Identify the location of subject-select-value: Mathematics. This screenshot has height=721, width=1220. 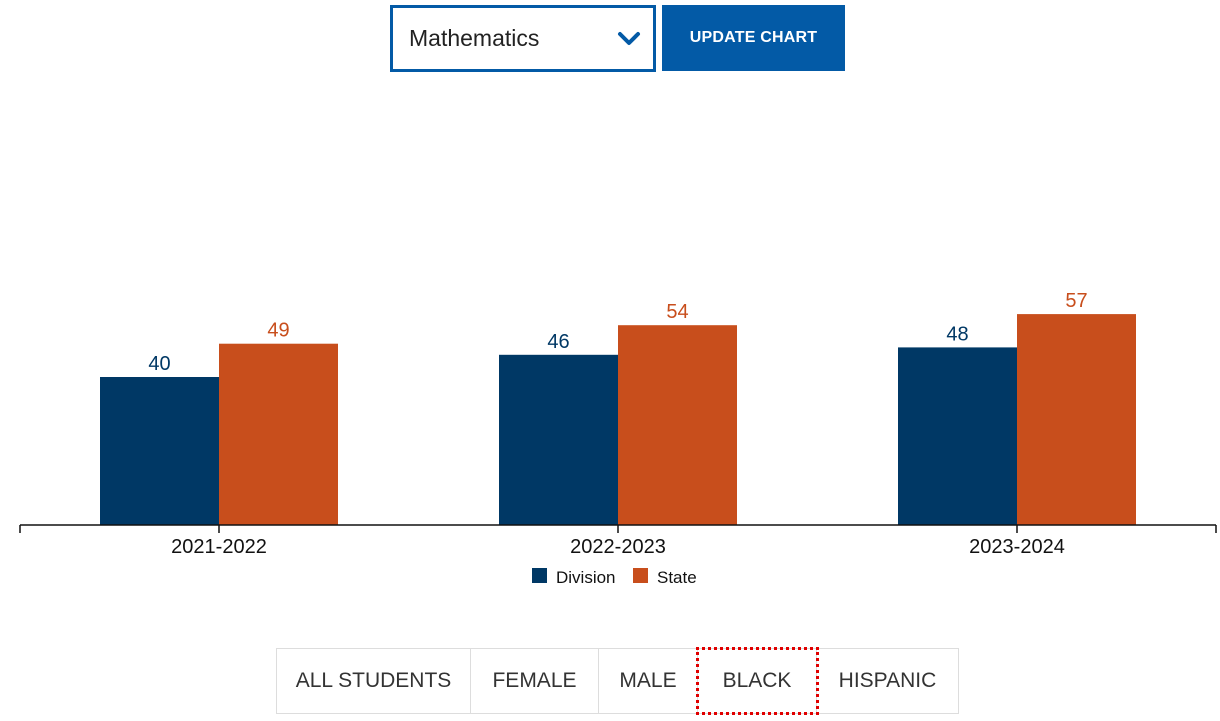
(474, 38).